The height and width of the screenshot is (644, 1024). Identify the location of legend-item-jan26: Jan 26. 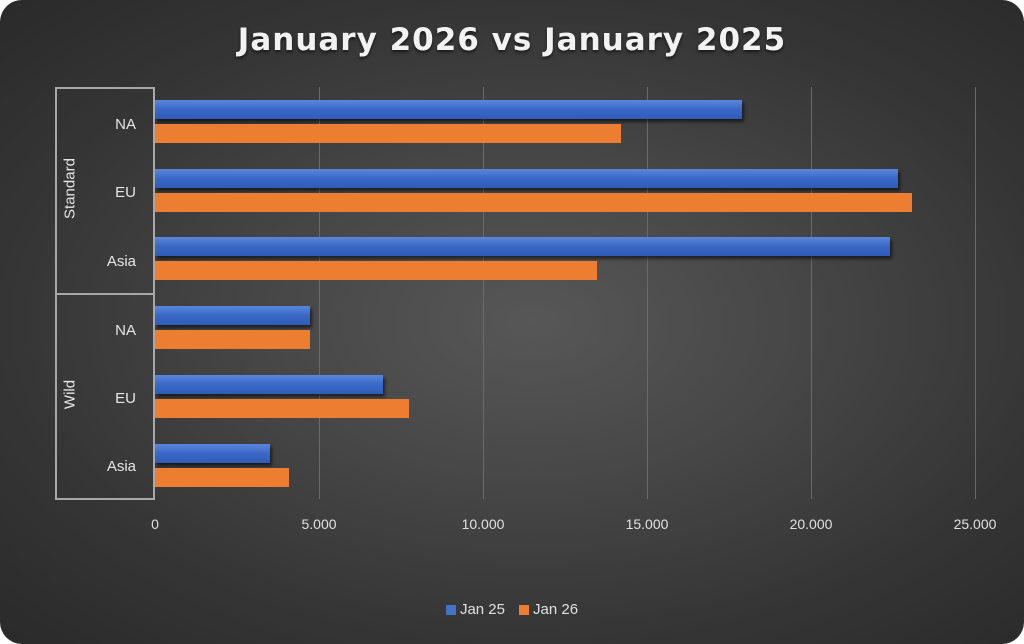
(548, 609).